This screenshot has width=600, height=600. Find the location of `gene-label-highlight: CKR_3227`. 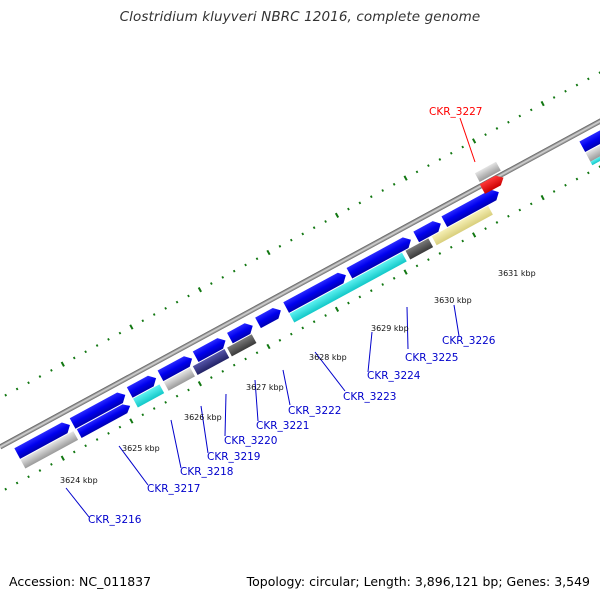

gene-label-highlight: CKR_3227 is located at coordinates (455, 112).